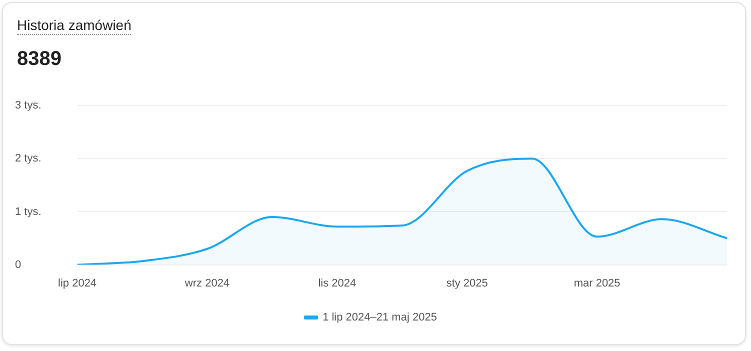  I want to click on chart-title: Historia zamówień, so click(74, 26).